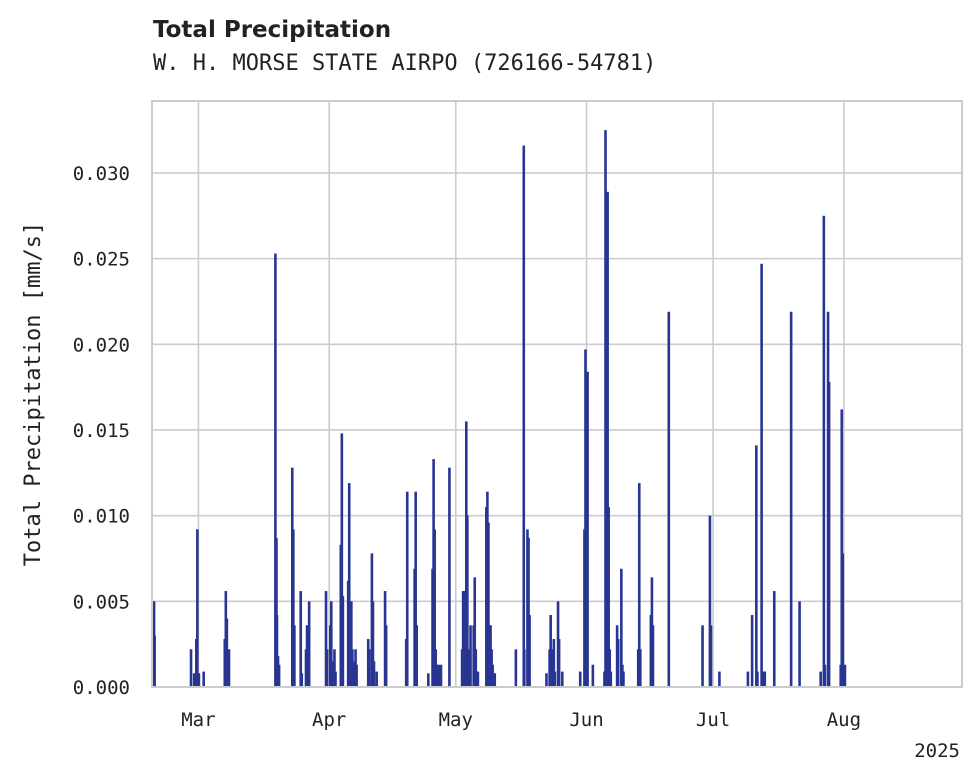  What do you see at coordinates (101, 431) in the screenshot?
I see `y-tick-label: 0.015` at bounding box center [101, 431].